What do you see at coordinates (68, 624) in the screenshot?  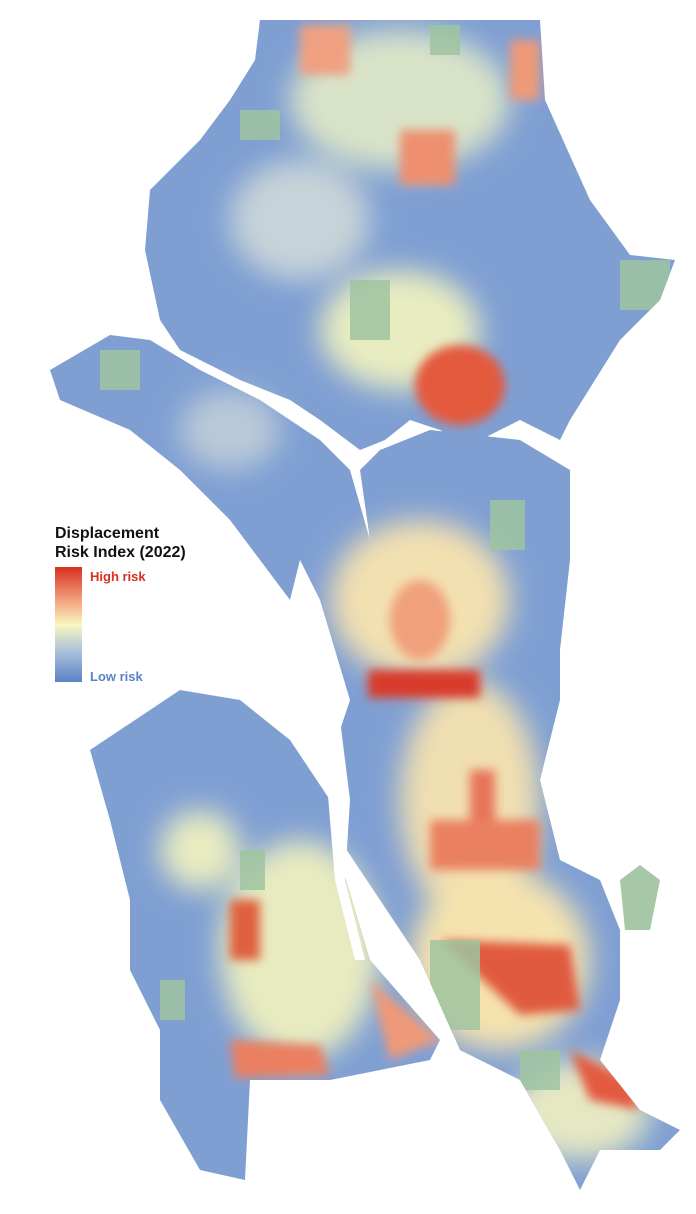 I see `legend-gradient` at bounding box center [68, 624].